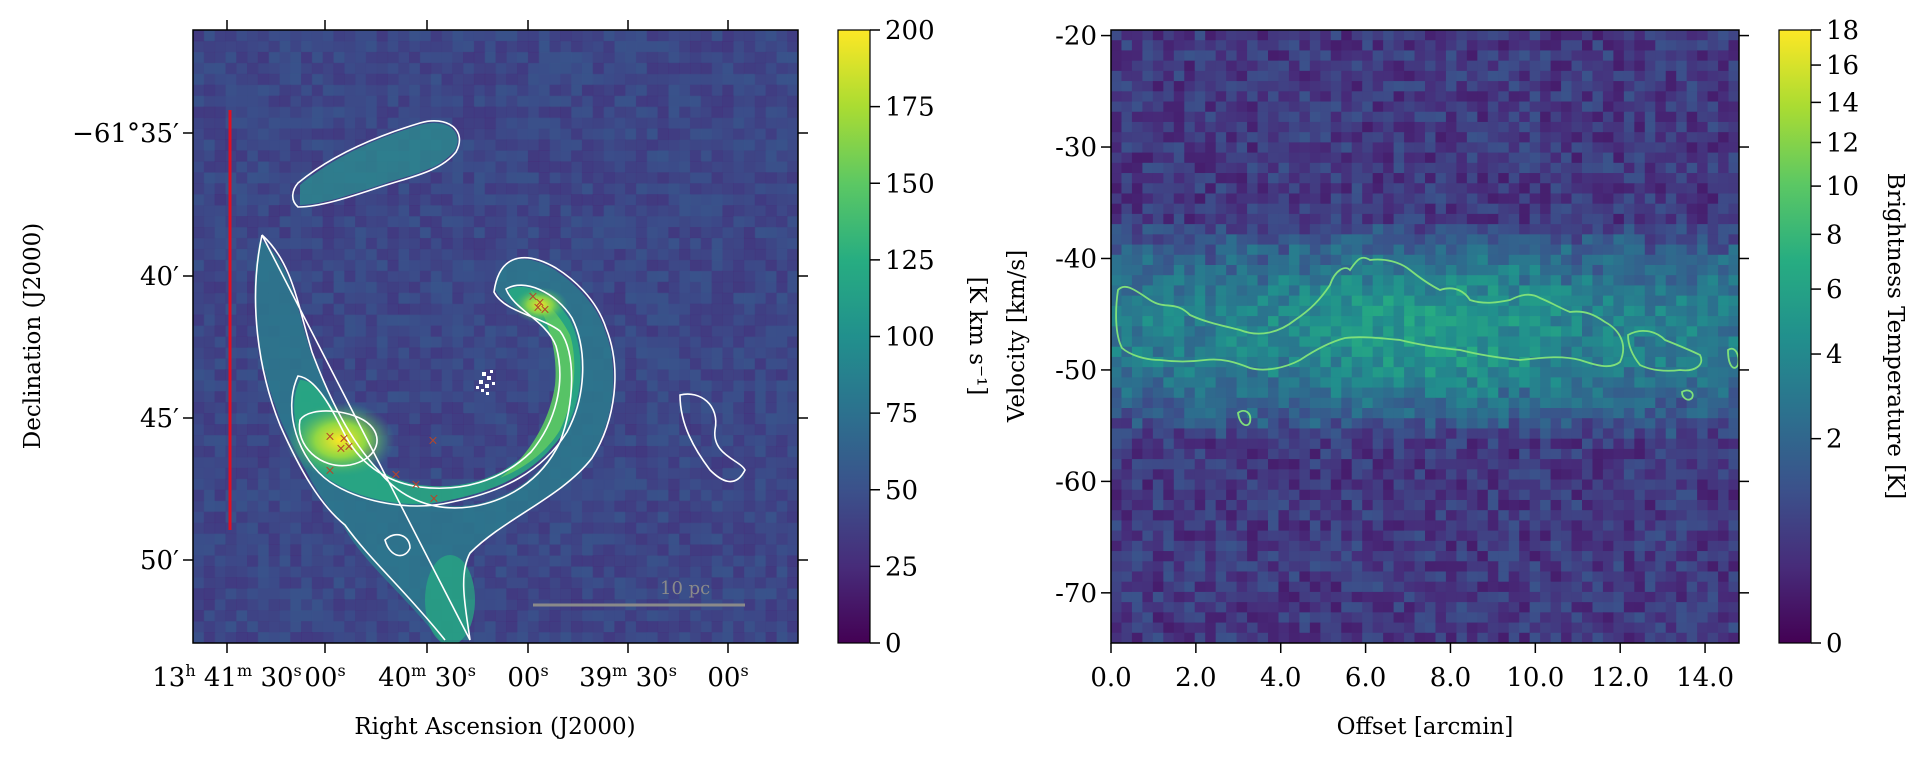 The width and height of the screenshot is (1920, 760). I want to click on left-colorbar-tick-label: 50, so click(901, 491).